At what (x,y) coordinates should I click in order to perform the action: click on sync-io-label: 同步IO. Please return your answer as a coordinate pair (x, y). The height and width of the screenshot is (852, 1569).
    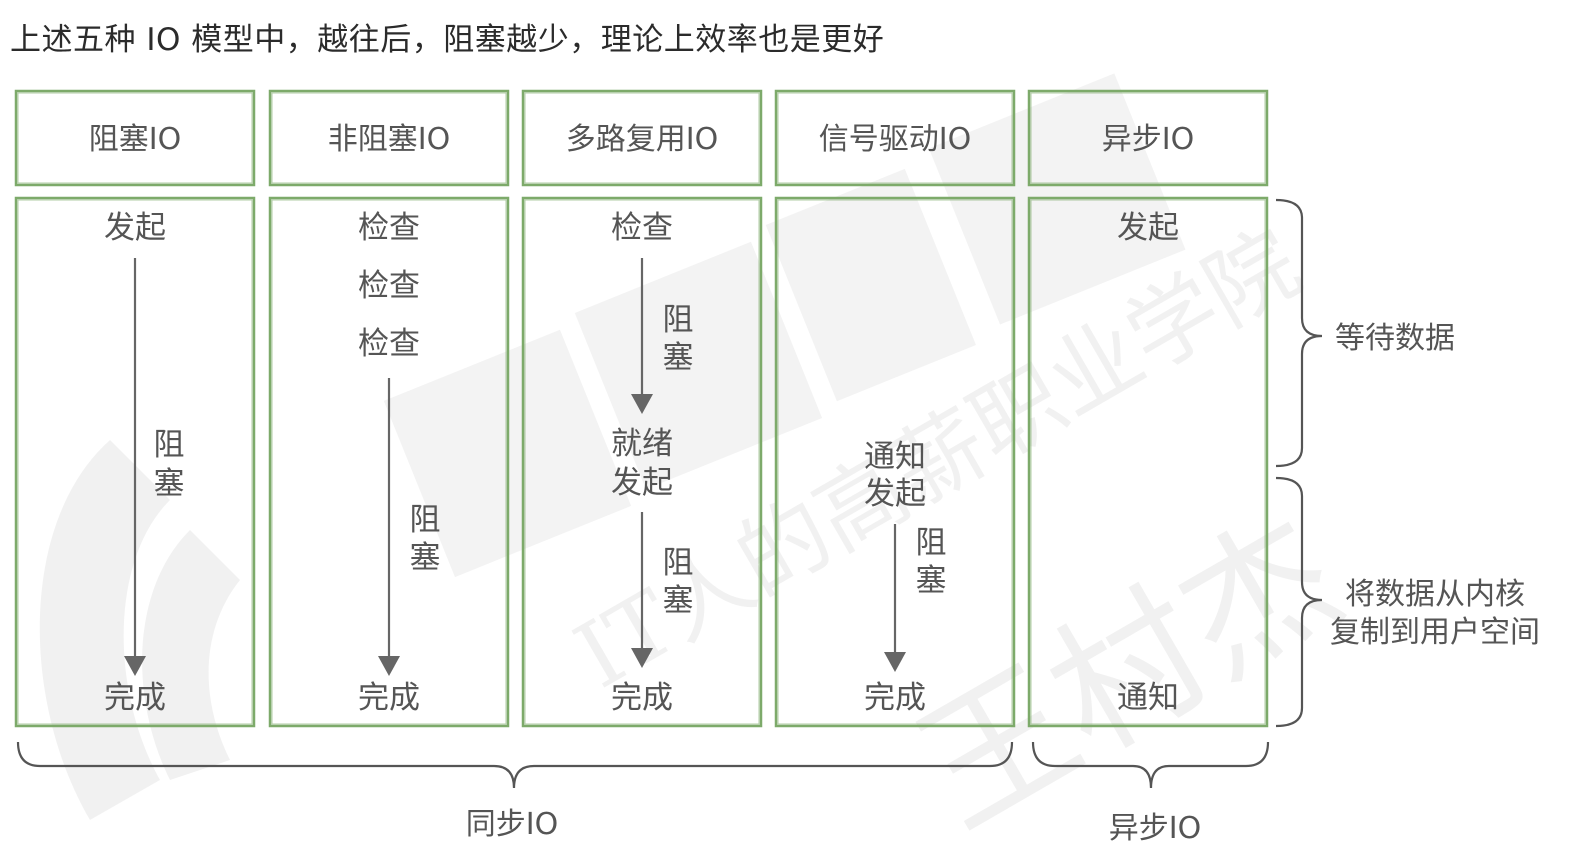
    Looking at the image, I should click on (512, 824).